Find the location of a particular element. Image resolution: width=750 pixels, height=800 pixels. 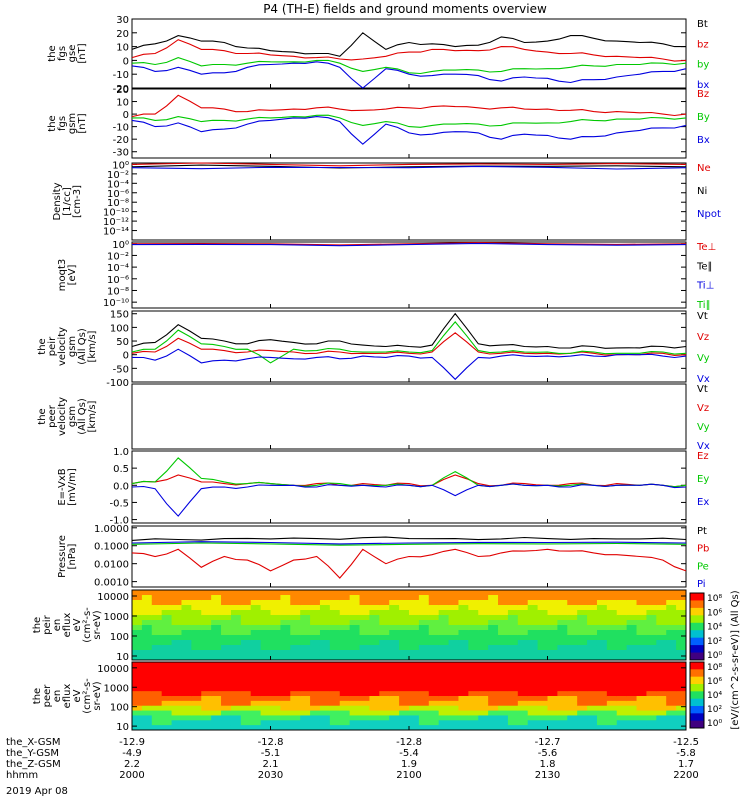

y-axis-label-line: [km/s] is located at coordinates (92, 416).